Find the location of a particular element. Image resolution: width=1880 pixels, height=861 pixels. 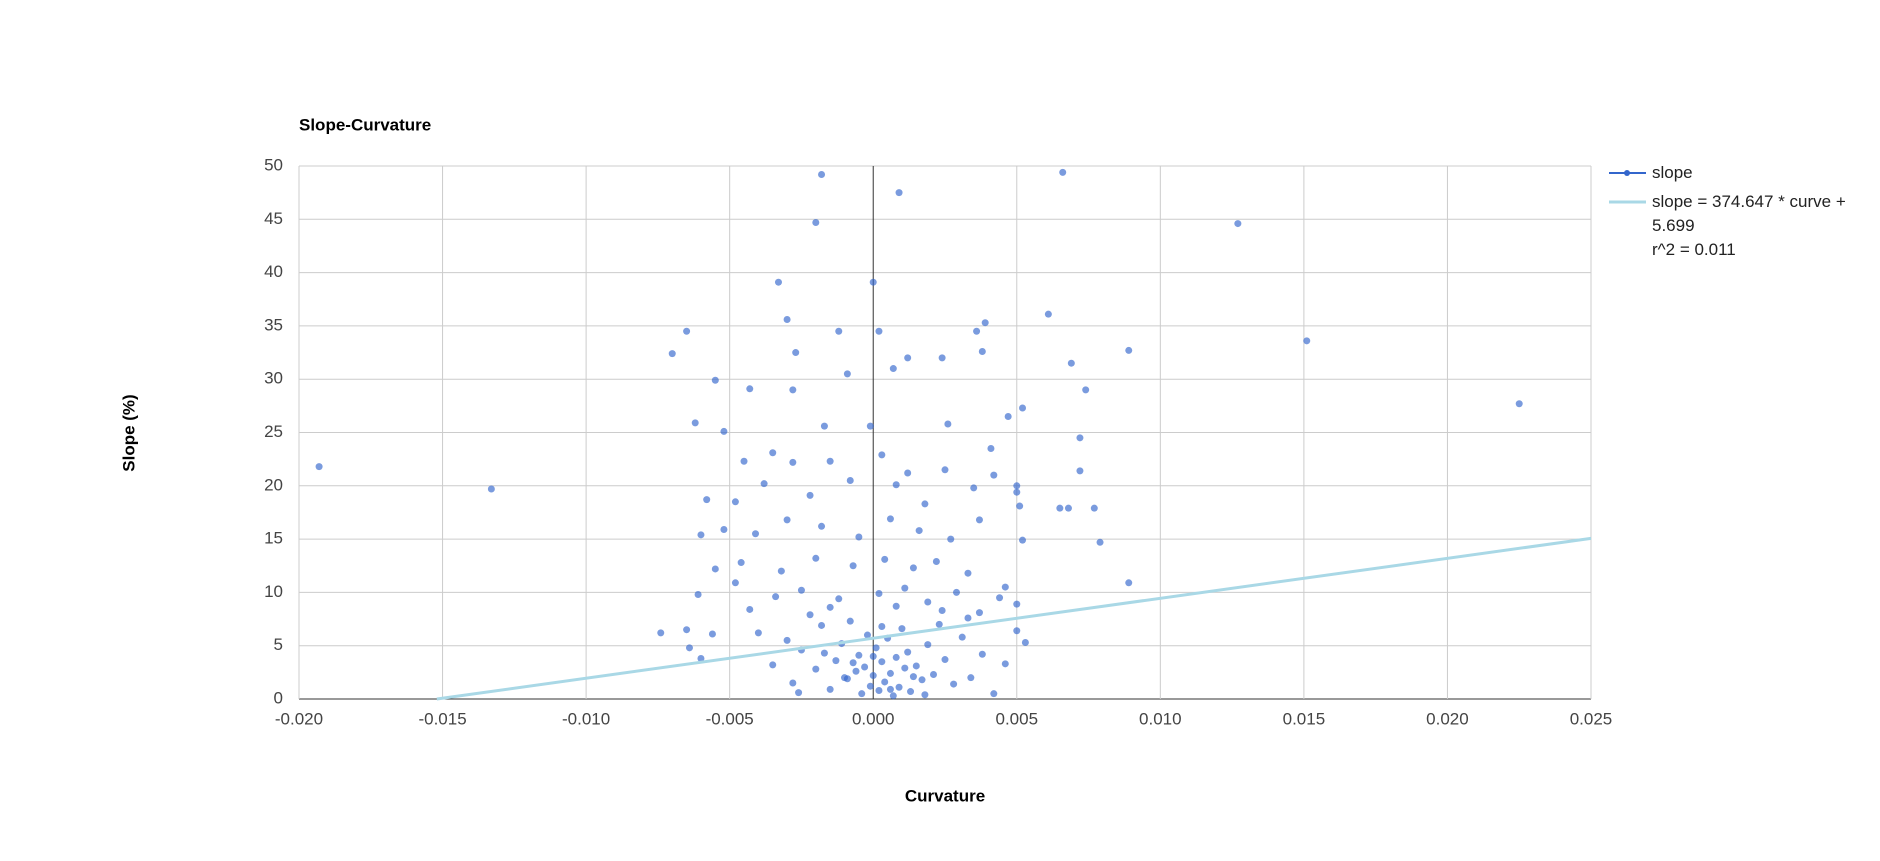

y-axis-label: Slope (%) is located at coordinates (128, 432).